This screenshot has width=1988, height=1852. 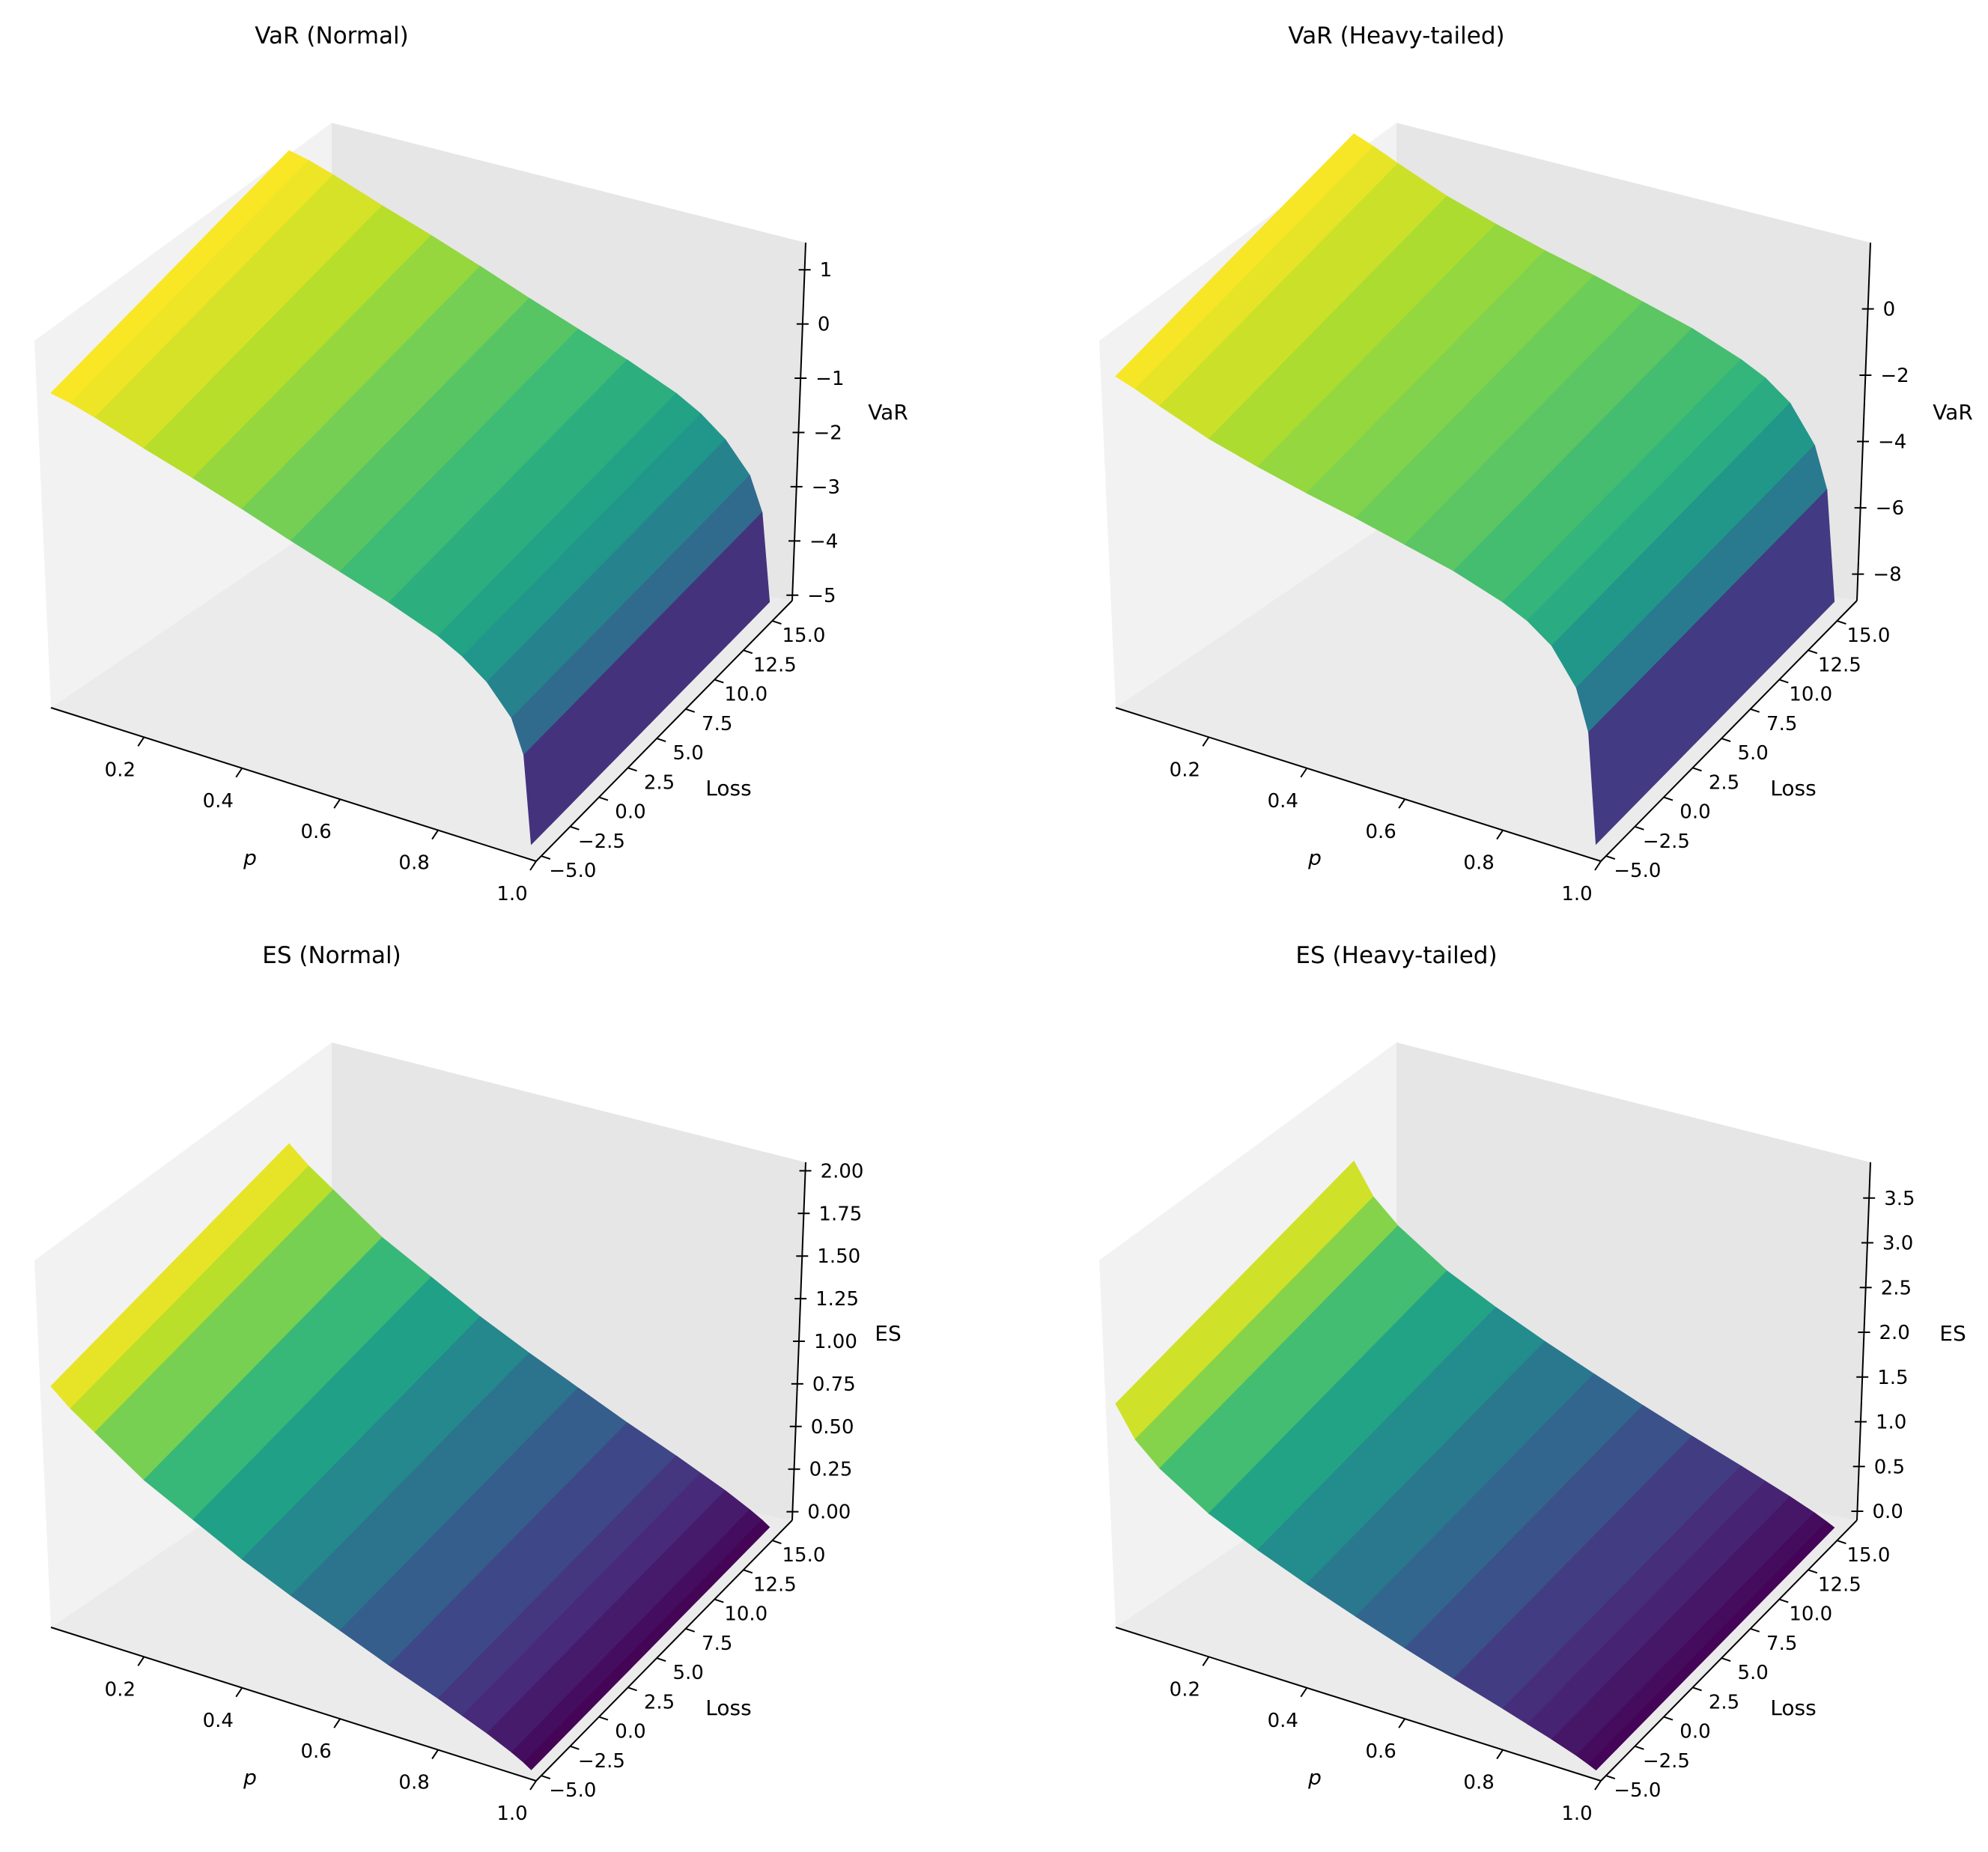 What do you see at coordinates (821, 596) in the screenshot?
I see `z-tick-label: −5` at bounding box center [821, 596].